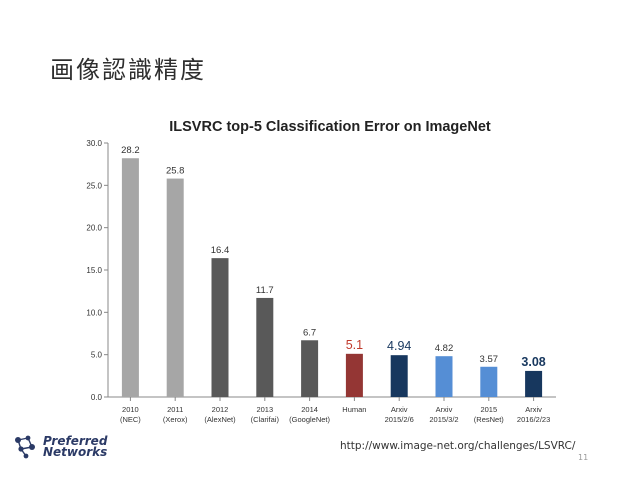 Image resolution: width=638 pixels, height=479 pixels. What do you see at coordinates (175, 409) in the screenshot?
I see `x-tick-label: 2011` at bounding box center [175, 409].